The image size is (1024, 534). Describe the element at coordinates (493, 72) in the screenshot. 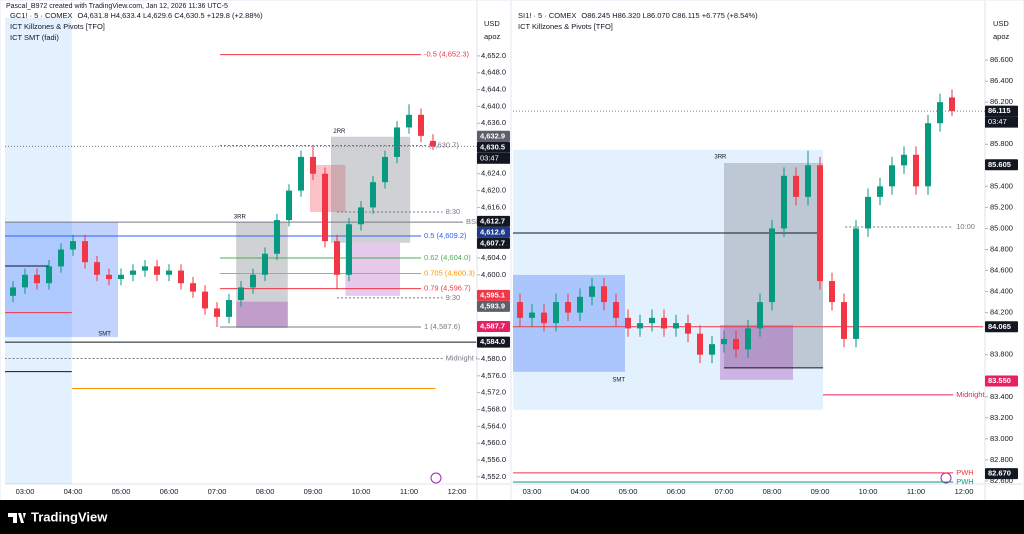

I see `y-tick-label: 4,648.0` at that location.